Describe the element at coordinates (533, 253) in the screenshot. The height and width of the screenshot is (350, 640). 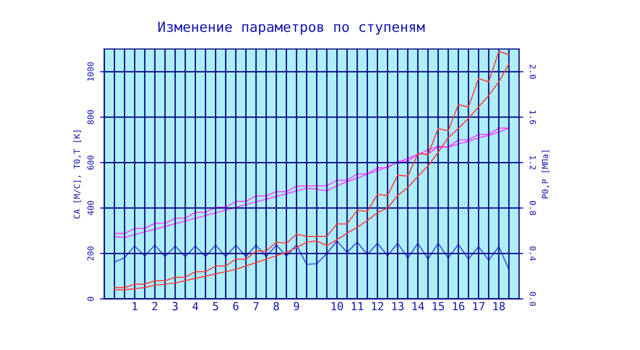
I see `y2-tick-label: 0.4` at that location.